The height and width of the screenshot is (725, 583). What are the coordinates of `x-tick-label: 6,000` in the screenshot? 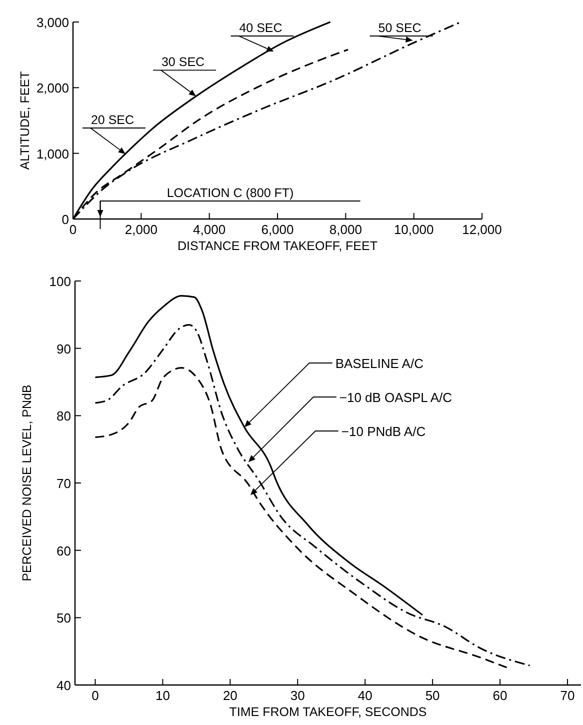 It's located at (277, 229).